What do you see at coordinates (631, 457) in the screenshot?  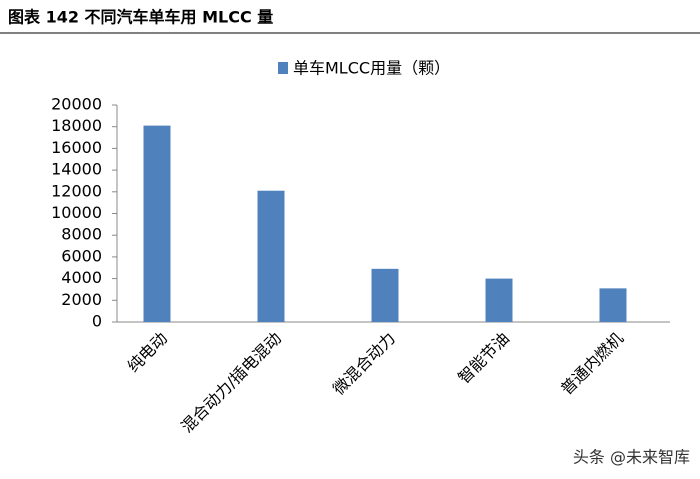 I see `watermark: 头条 @未来智库` at bounding box center [631, 457].